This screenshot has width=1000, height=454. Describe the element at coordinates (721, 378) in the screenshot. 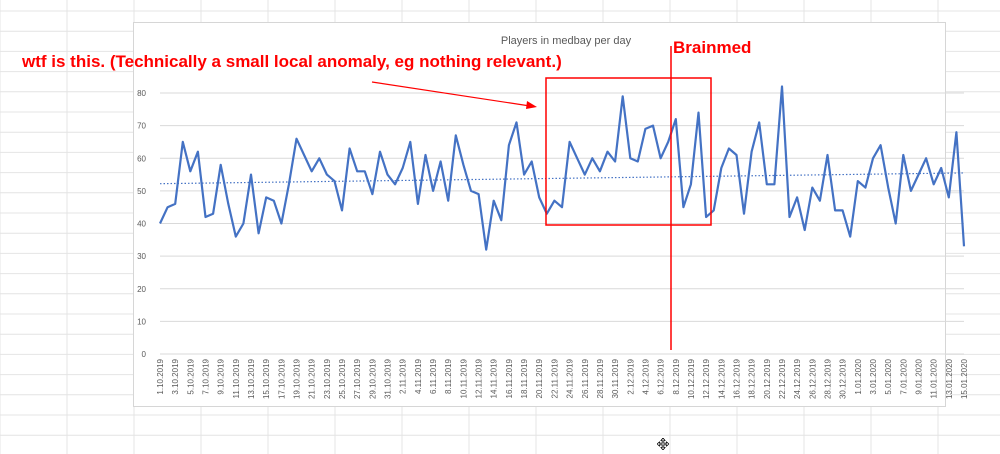

I see `x-tick-label: 14.12.2019` at that location.